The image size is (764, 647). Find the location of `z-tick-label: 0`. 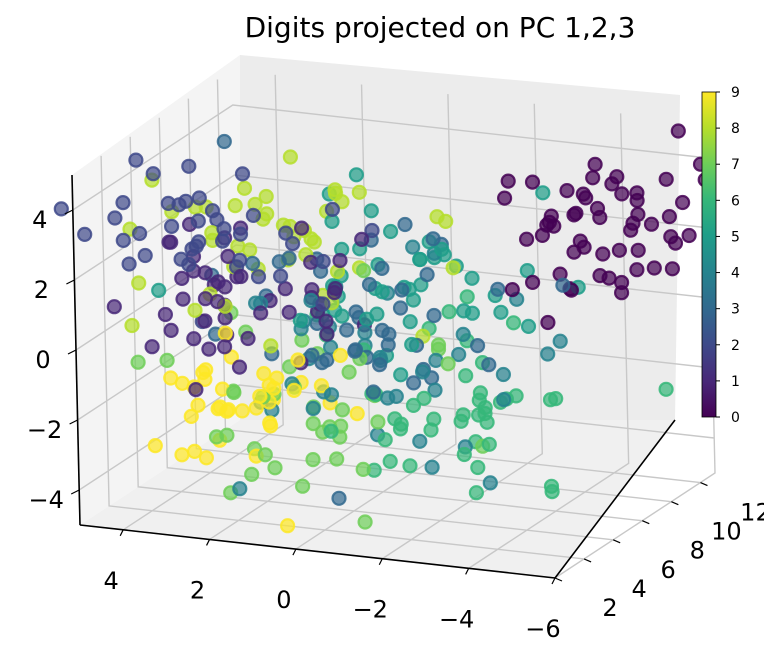

z-tick-label: 0 is located at coordinates (42, 360).